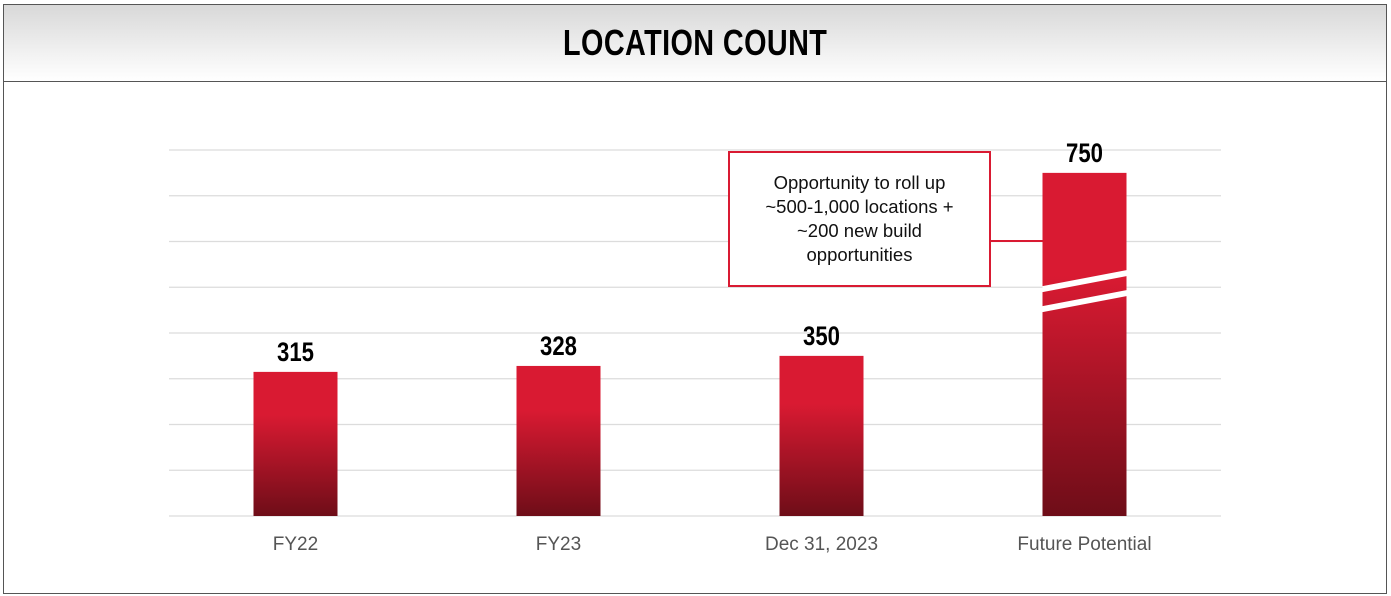  I want to click on x-tick-label: Future Potential, so click(1084, 544).